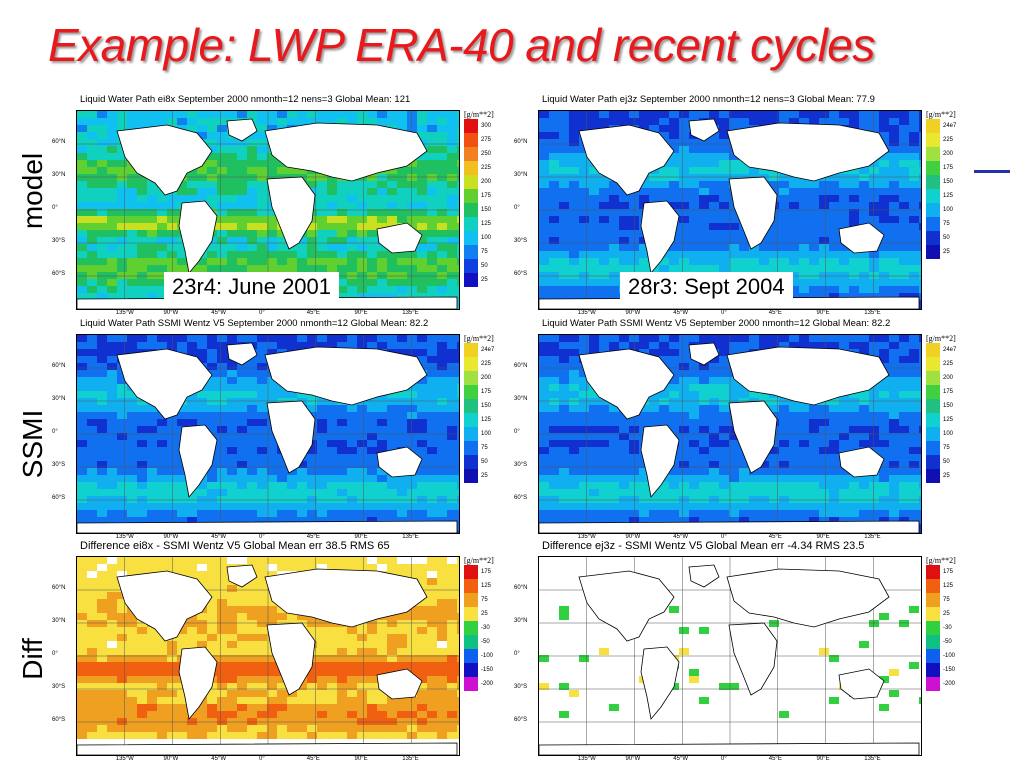  What do you see at coordinates (485, 182) in the screenshot?
I see `colorbar-entry: 200` at bounding box center [485, 182].